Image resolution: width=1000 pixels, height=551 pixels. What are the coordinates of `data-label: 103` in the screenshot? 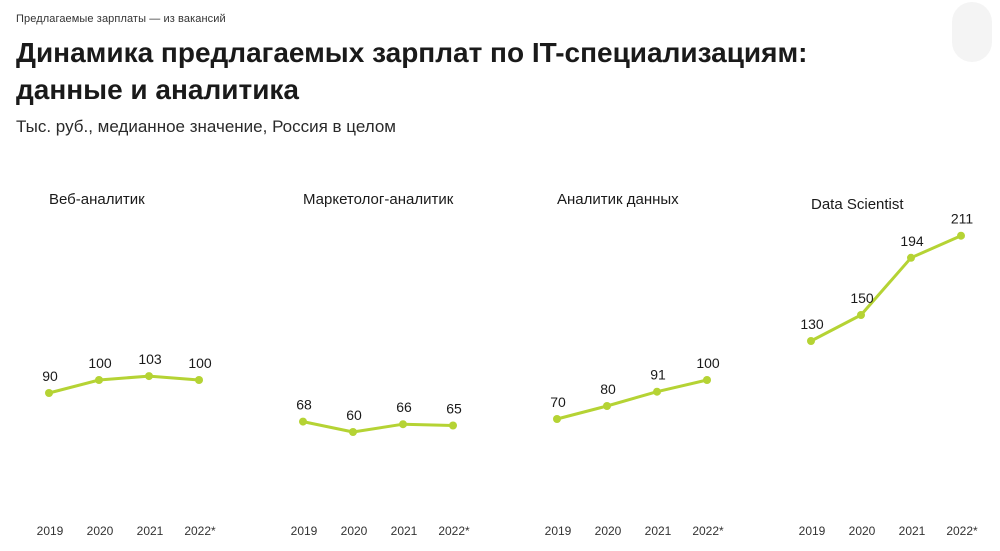 It's located at (150, 359).